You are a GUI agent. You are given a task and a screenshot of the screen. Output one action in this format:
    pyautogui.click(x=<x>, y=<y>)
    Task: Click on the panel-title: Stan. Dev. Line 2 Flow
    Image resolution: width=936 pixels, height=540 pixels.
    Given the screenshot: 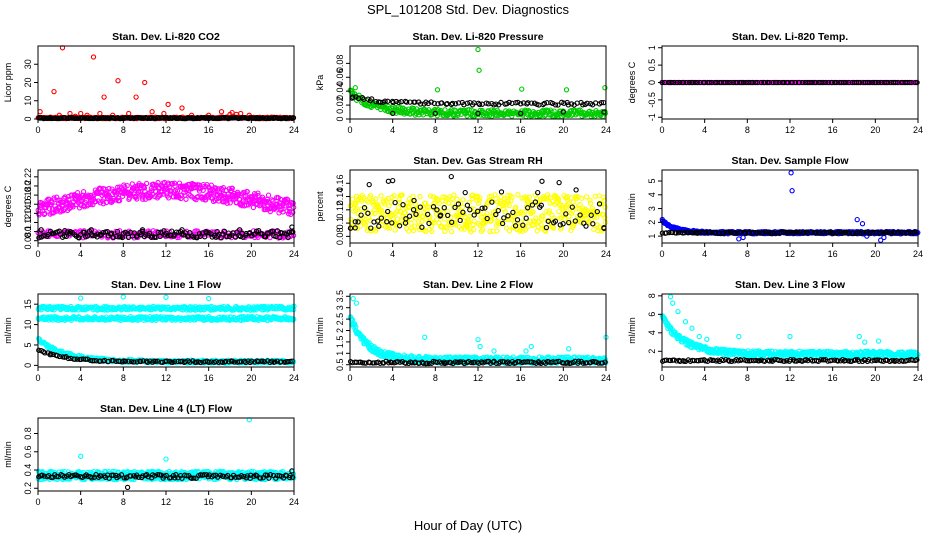 What is the action you would take?
    pyautogui.click(x=478, y=285)
    